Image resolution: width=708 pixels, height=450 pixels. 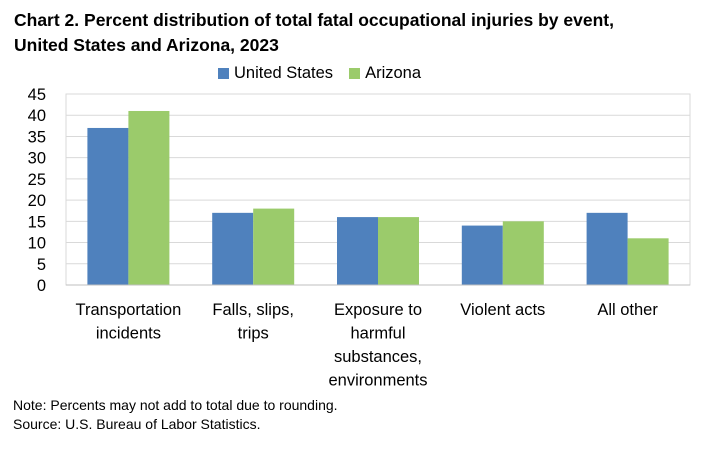 I want to click on y-tick-label-20: 20, so click(x=37, y=201).